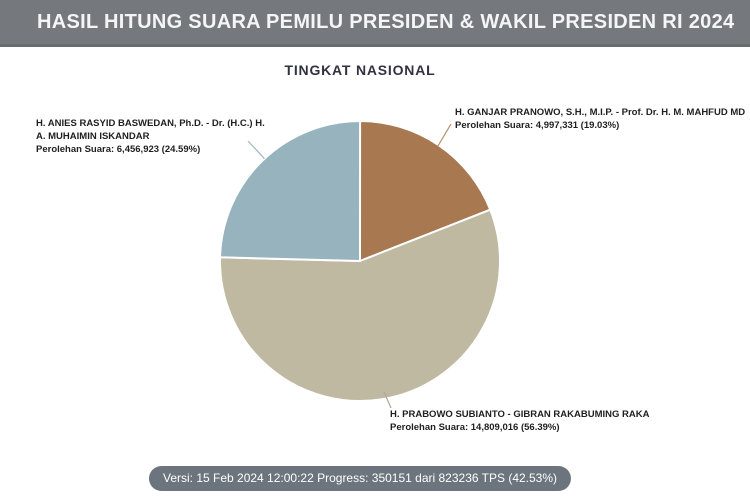 Image resolution: width=750 pixels, height=500 pixels. Describe the element at coordinates (256, 150) in the screenshot. I see `label-connector-anies` at that location.